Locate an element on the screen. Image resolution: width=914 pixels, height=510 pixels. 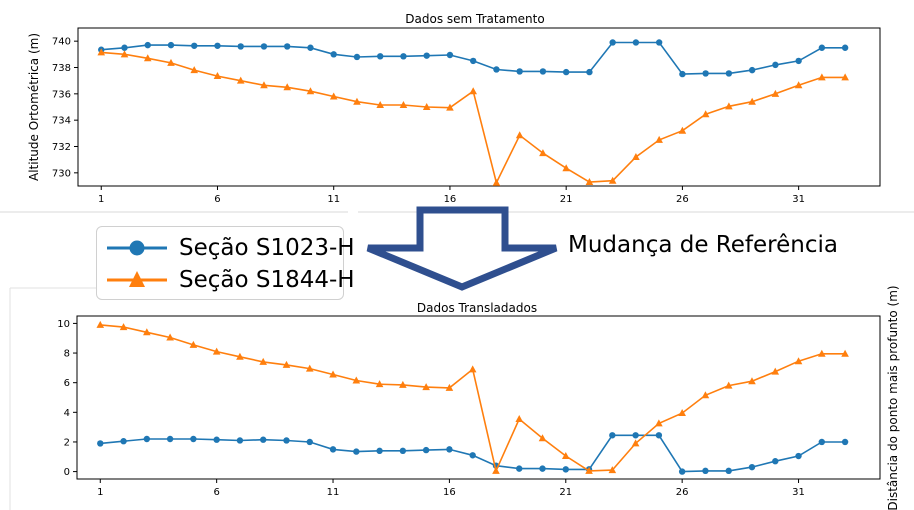
top-ytick-label: 730 is located at coordinates (61, 173).